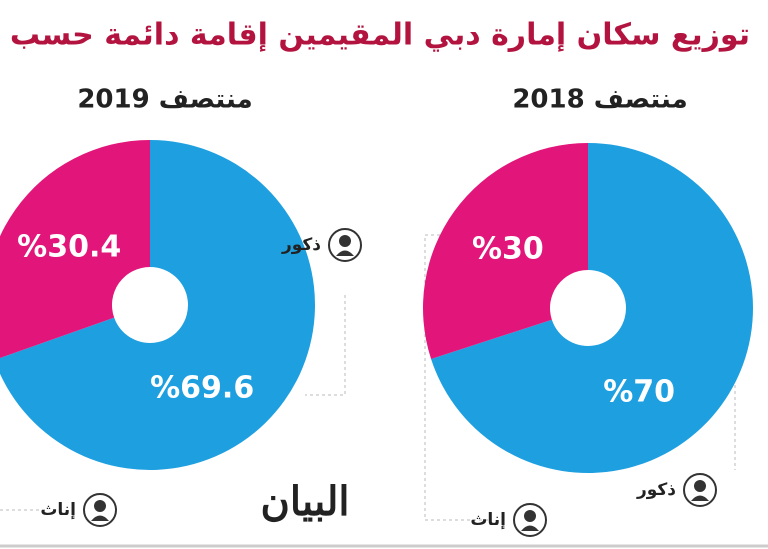  I want to click on chart-subtitle: منتصف 2019, so click(164, 100).